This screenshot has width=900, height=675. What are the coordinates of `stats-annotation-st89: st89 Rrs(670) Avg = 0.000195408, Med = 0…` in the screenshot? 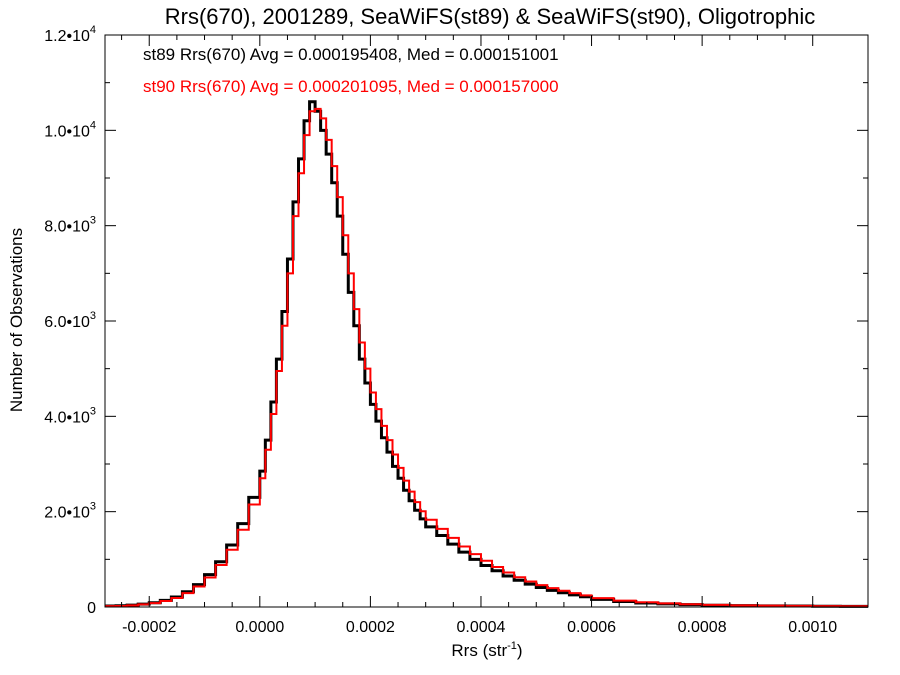 It's located at (351, 54).